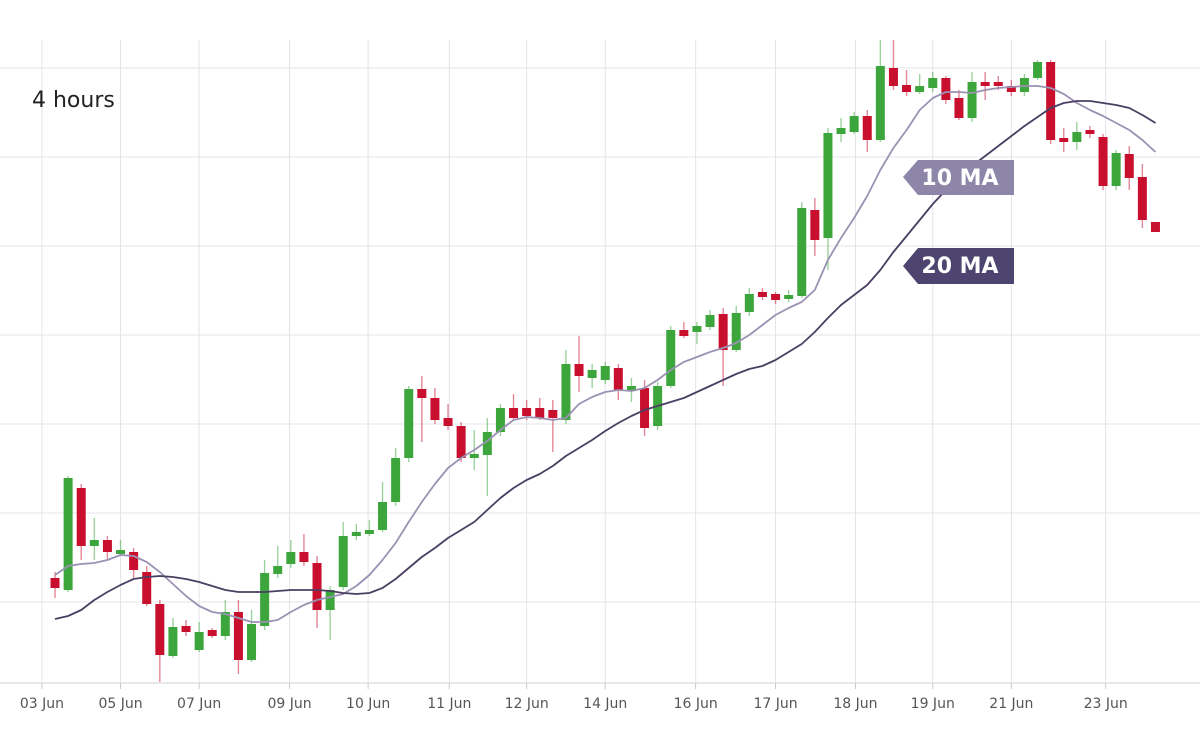 This screenshot has width=1200, height=756. I want to click on tag-20ma: 20 MA, so click(959, 266).